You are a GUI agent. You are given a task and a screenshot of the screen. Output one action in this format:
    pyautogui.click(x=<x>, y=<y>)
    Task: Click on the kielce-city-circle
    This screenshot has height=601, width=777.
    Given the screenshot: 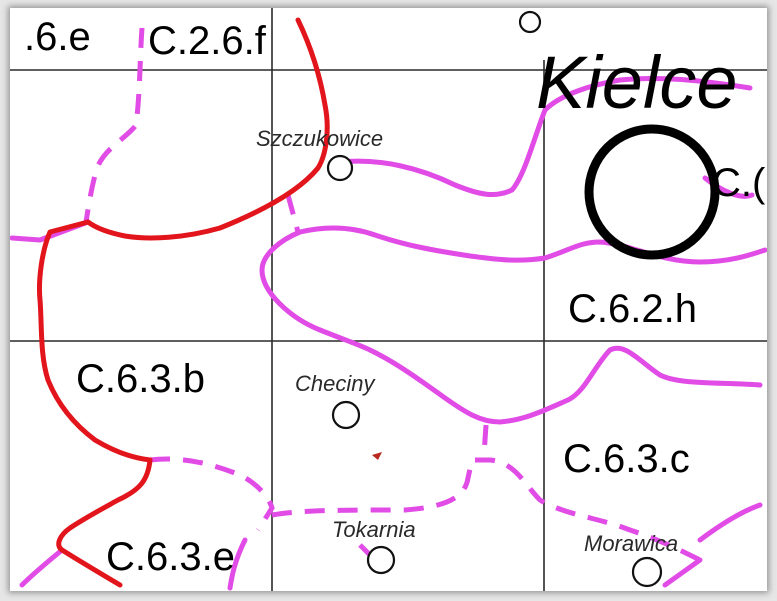 What is the action you would take?
    pyautogui.click(x=652, y=192)
    